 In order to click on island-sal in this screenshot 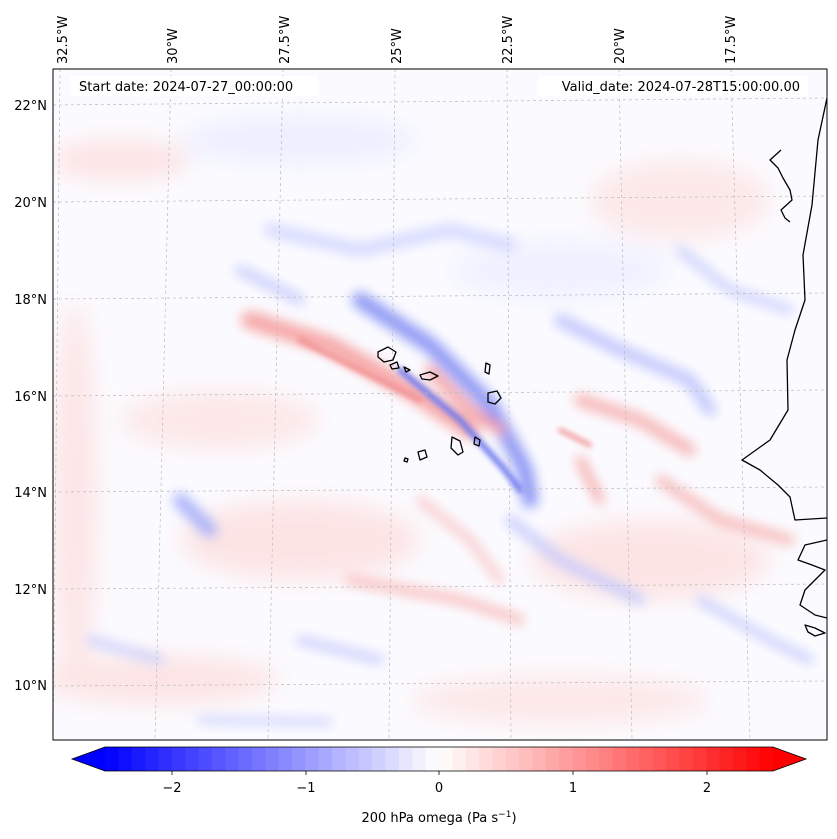, I will do `click(487, 368)`.